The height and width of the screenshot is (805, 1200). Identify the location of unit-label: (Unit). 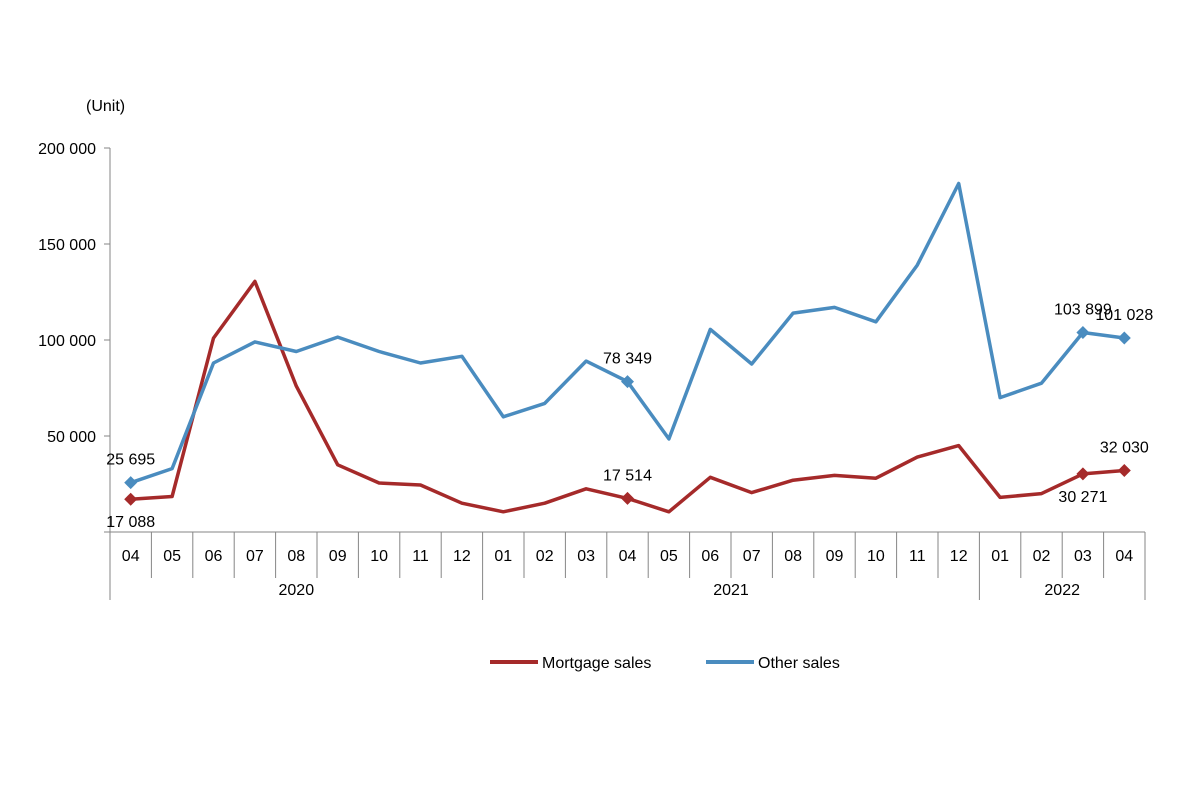
(105, 106).